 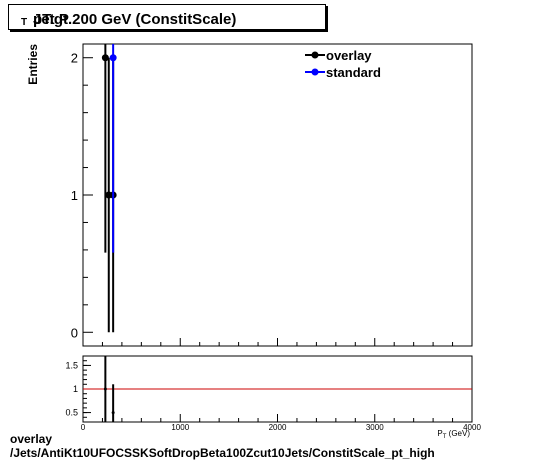 What do you see at coordinates (33, 64) in the screenshot?
I see `y-axis-label: Entries` at bounding box center [33, 64].